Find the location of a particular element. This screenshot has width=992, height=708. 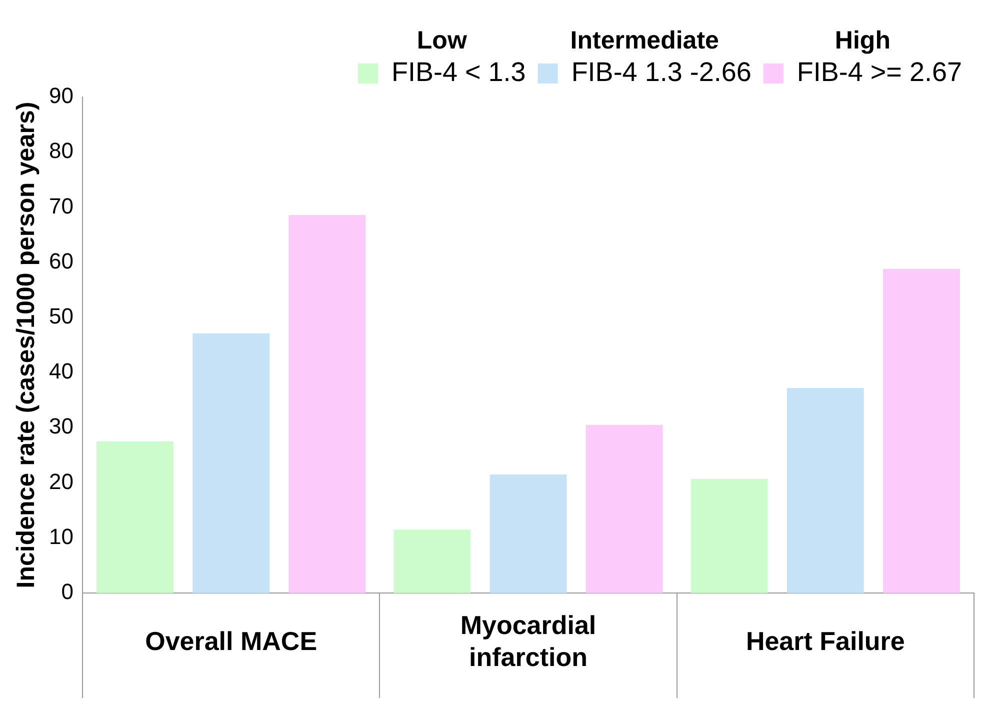

legend-label: FIB-4 1.3 -2.66 is located at coordinates (661, 71).